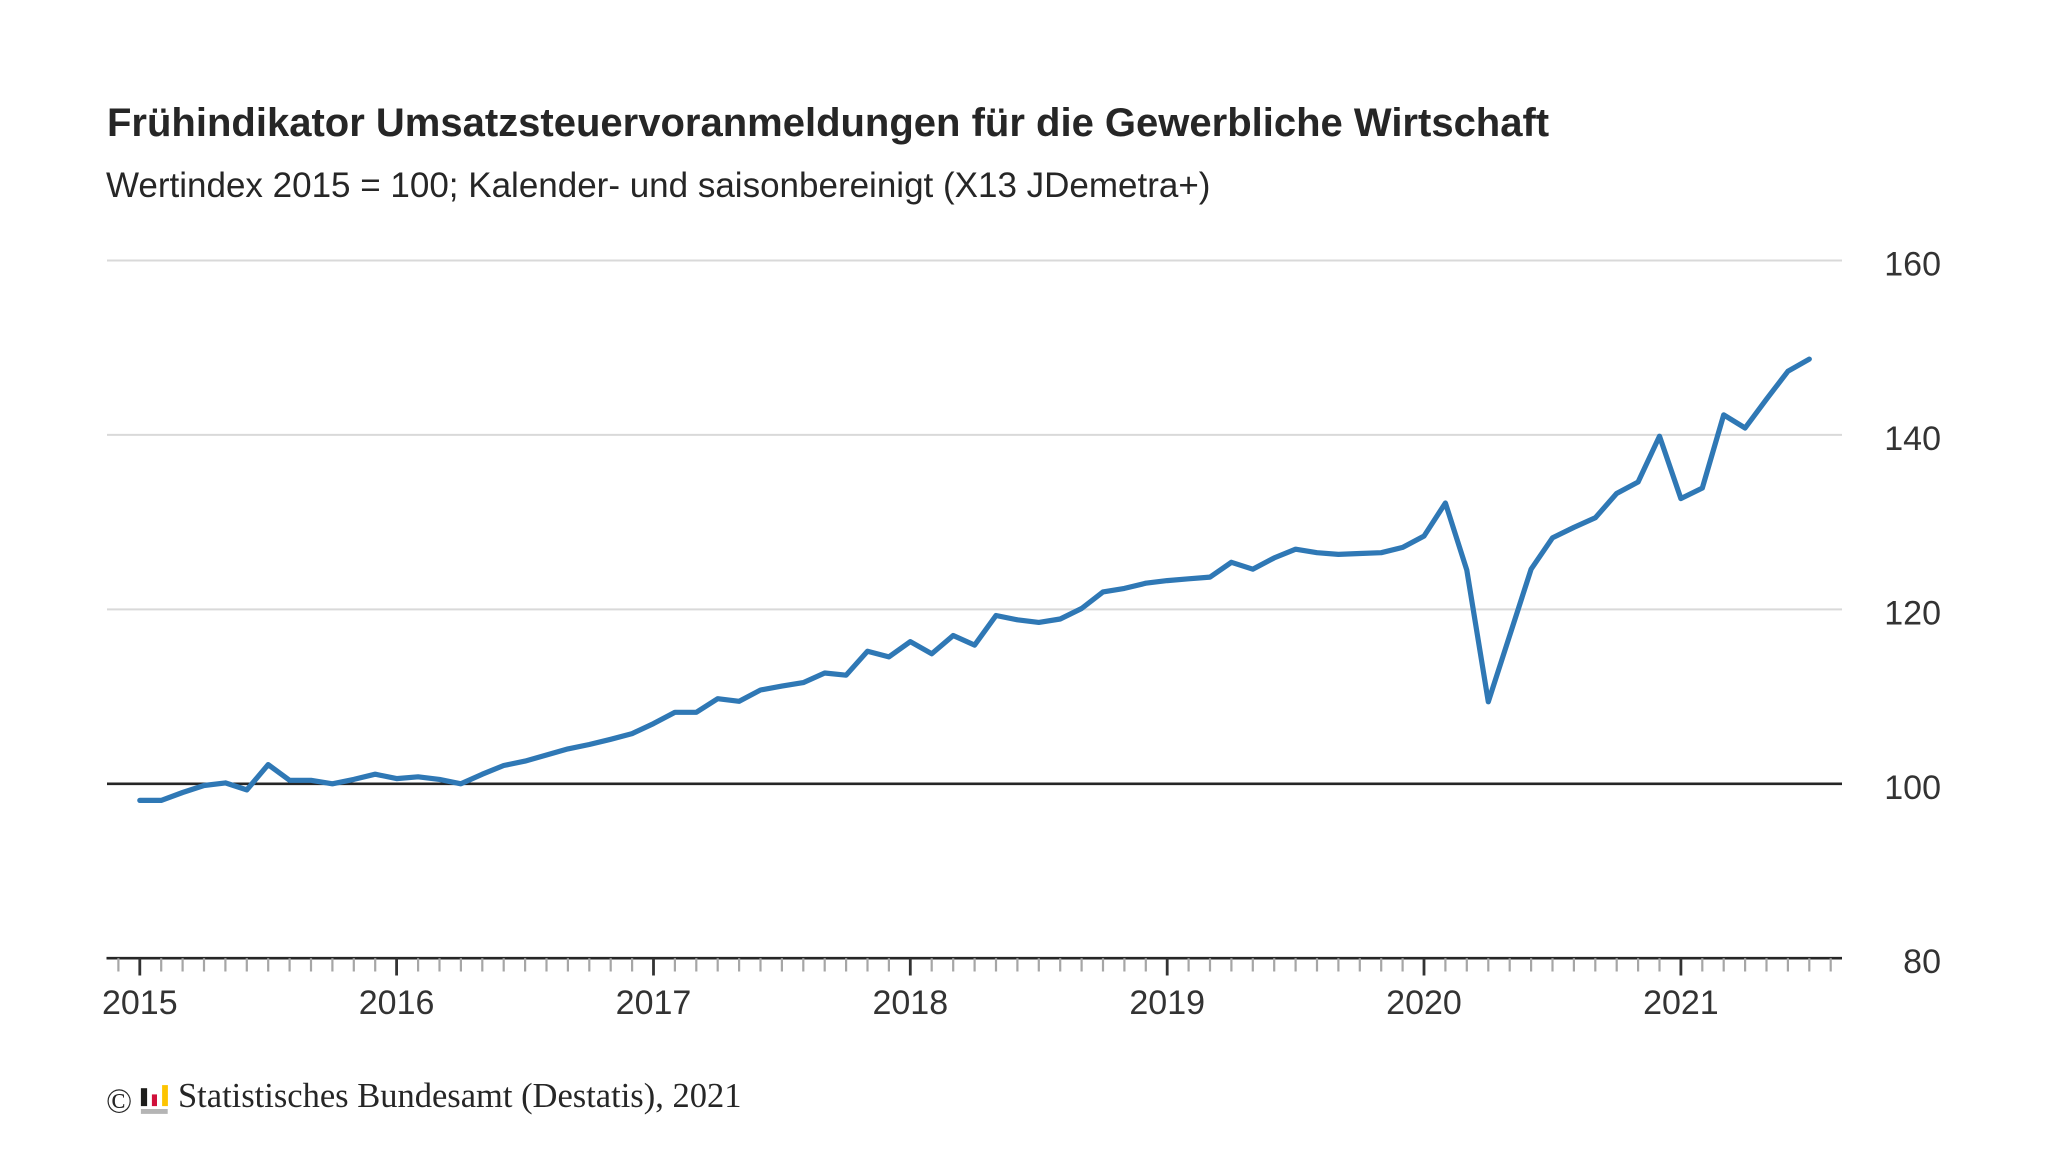 The image size is (2048, 1152). I want to click on svg-text: 2015, so click(140, 1003).